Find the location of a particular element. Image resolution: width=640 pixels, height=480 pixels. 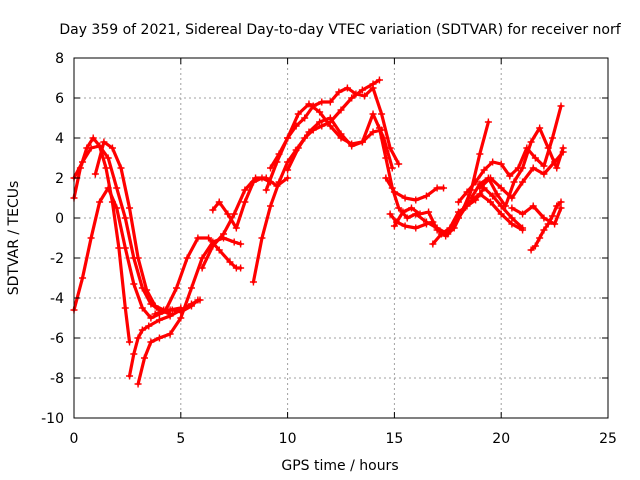

y-tick-label: -4 is located at coordinates (57, 299).